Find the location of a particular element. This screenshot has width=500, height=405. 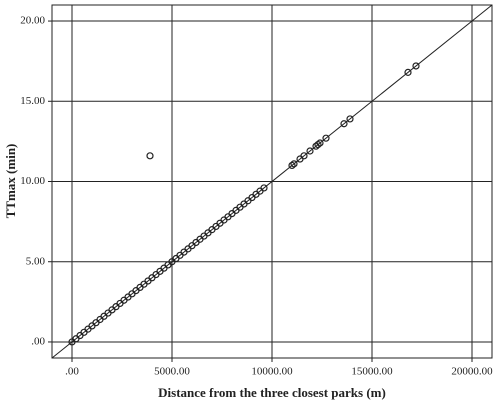

x-tick-label: 10000.00 is located at coordinates (272, 372).